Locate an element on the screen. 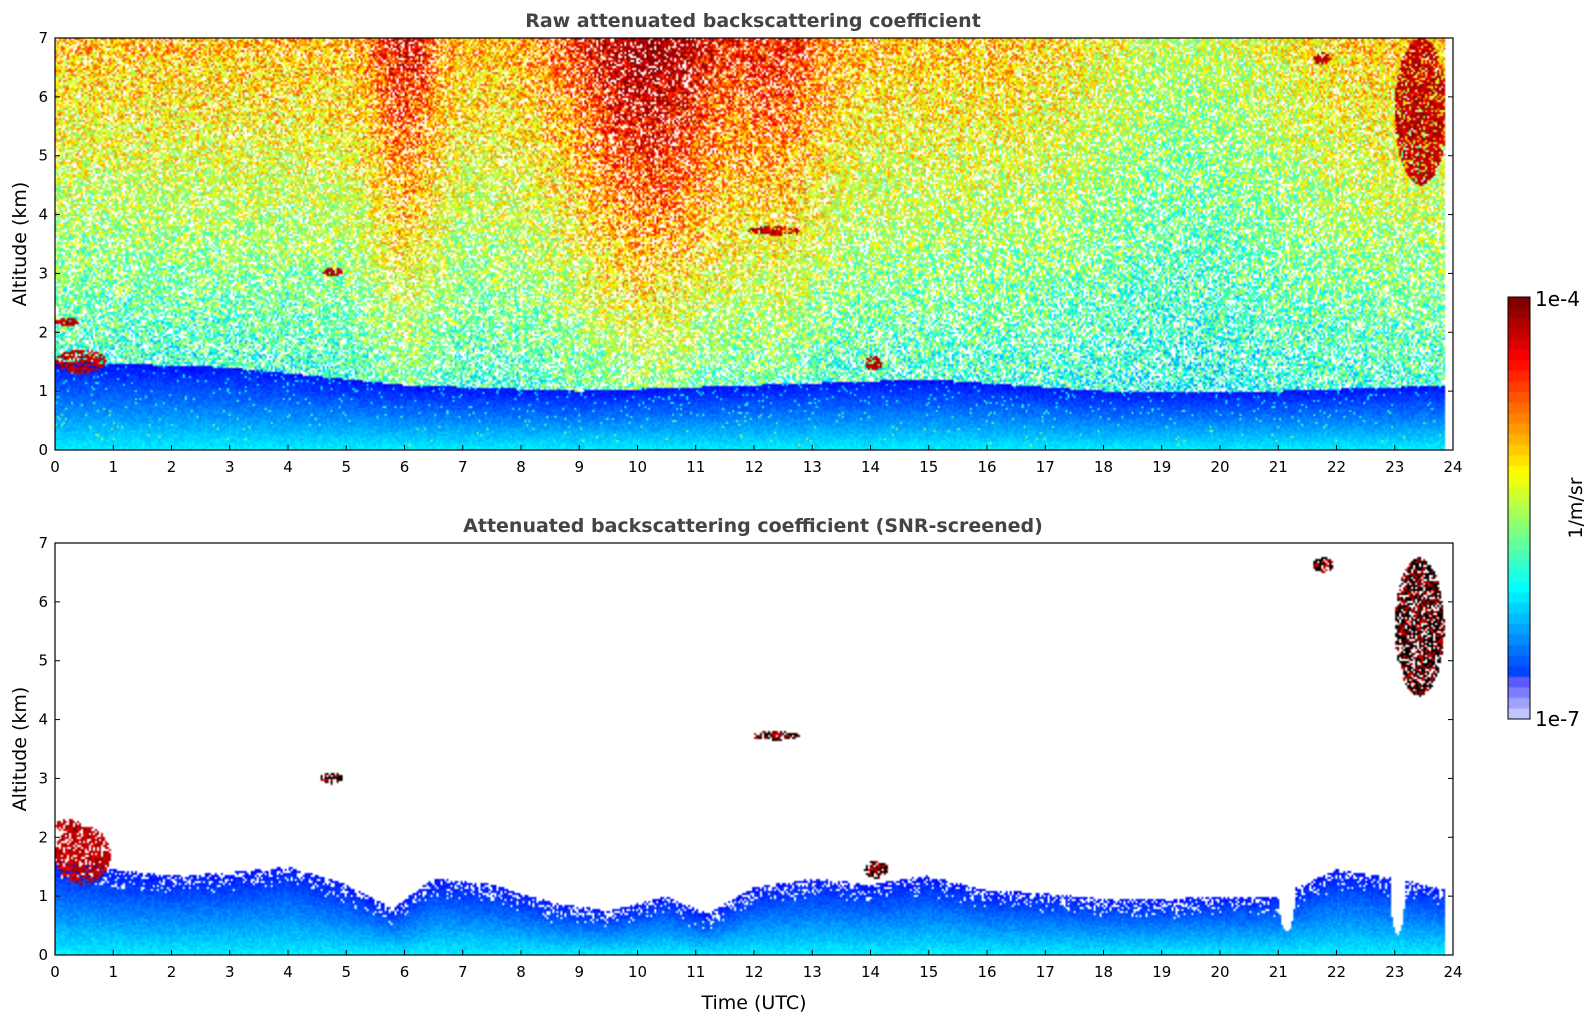 Image resolution: width=1595 pixels, height=1020 pixels. colorbar-frame is located at coordinates (1519, 508).